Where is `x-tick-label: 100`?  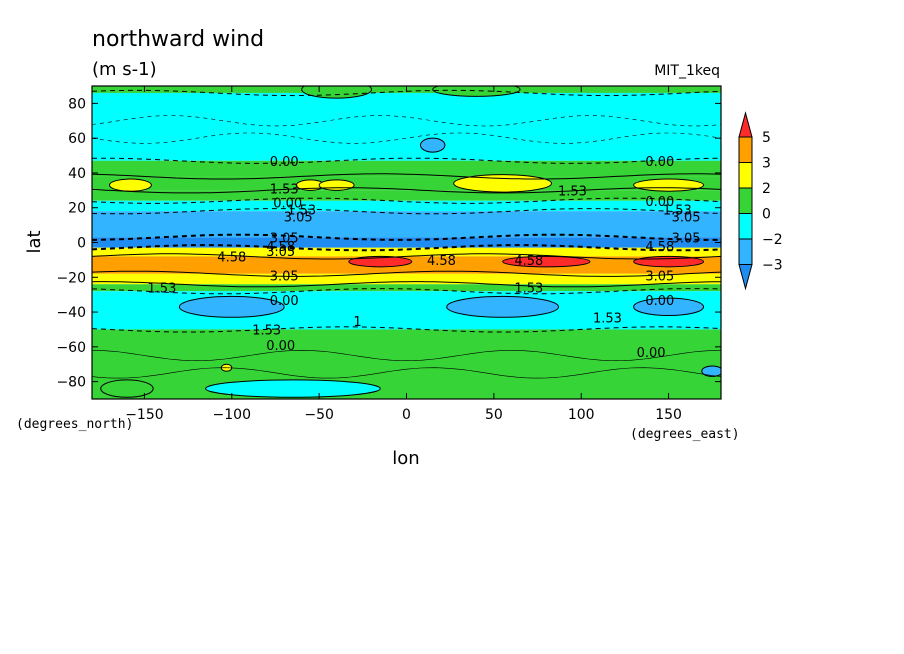
x-tick-label: 100 is located at coordinates (581, 415).